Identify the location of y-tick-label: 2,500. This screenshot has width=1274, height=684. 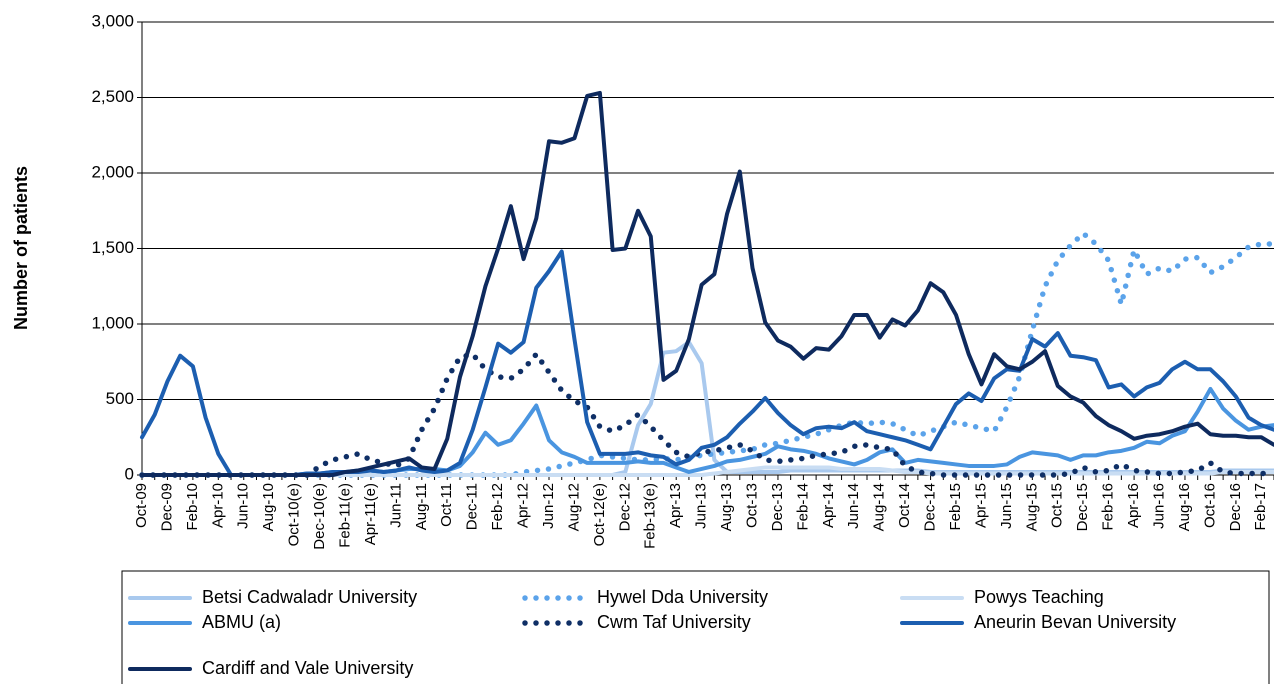
(112, 96).